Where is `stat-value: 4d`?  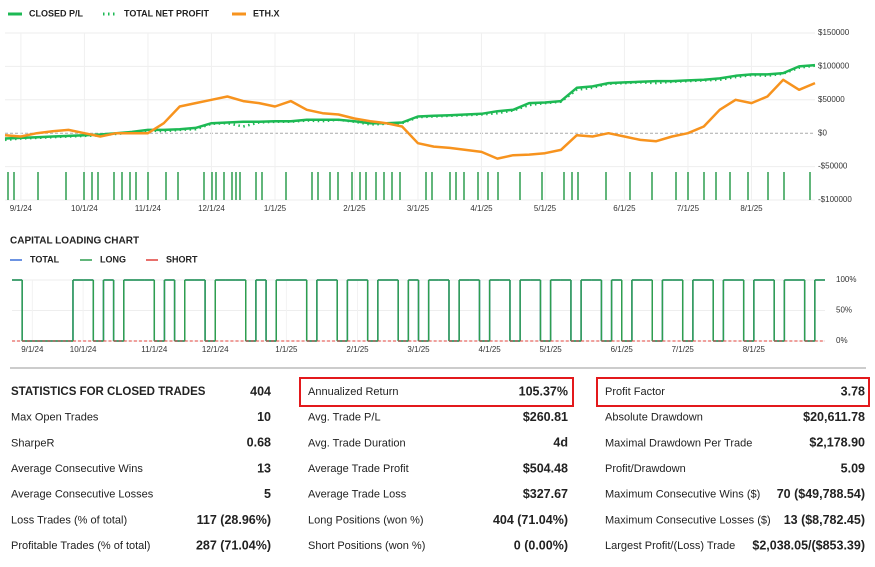
stat-value: 4d is located at coordinates (560, 443).